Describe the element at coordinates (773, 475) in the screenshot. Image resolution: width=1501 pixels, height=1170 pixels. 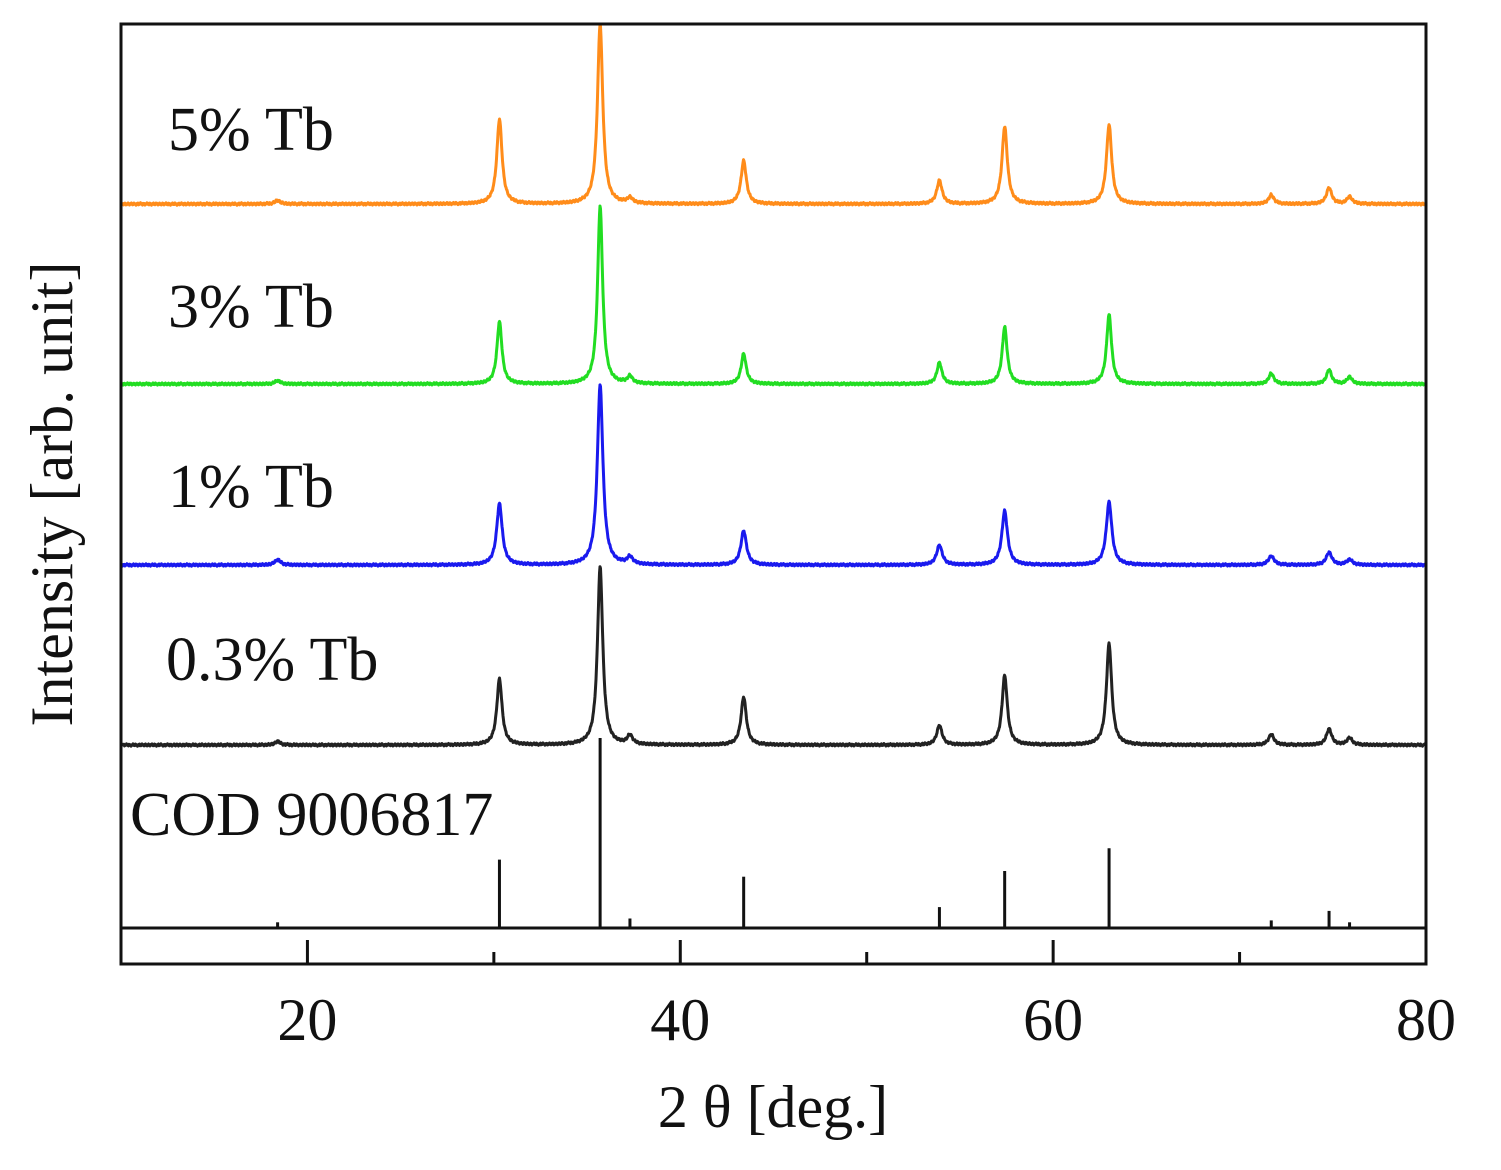
I see `series-line-1-tb` at that location.